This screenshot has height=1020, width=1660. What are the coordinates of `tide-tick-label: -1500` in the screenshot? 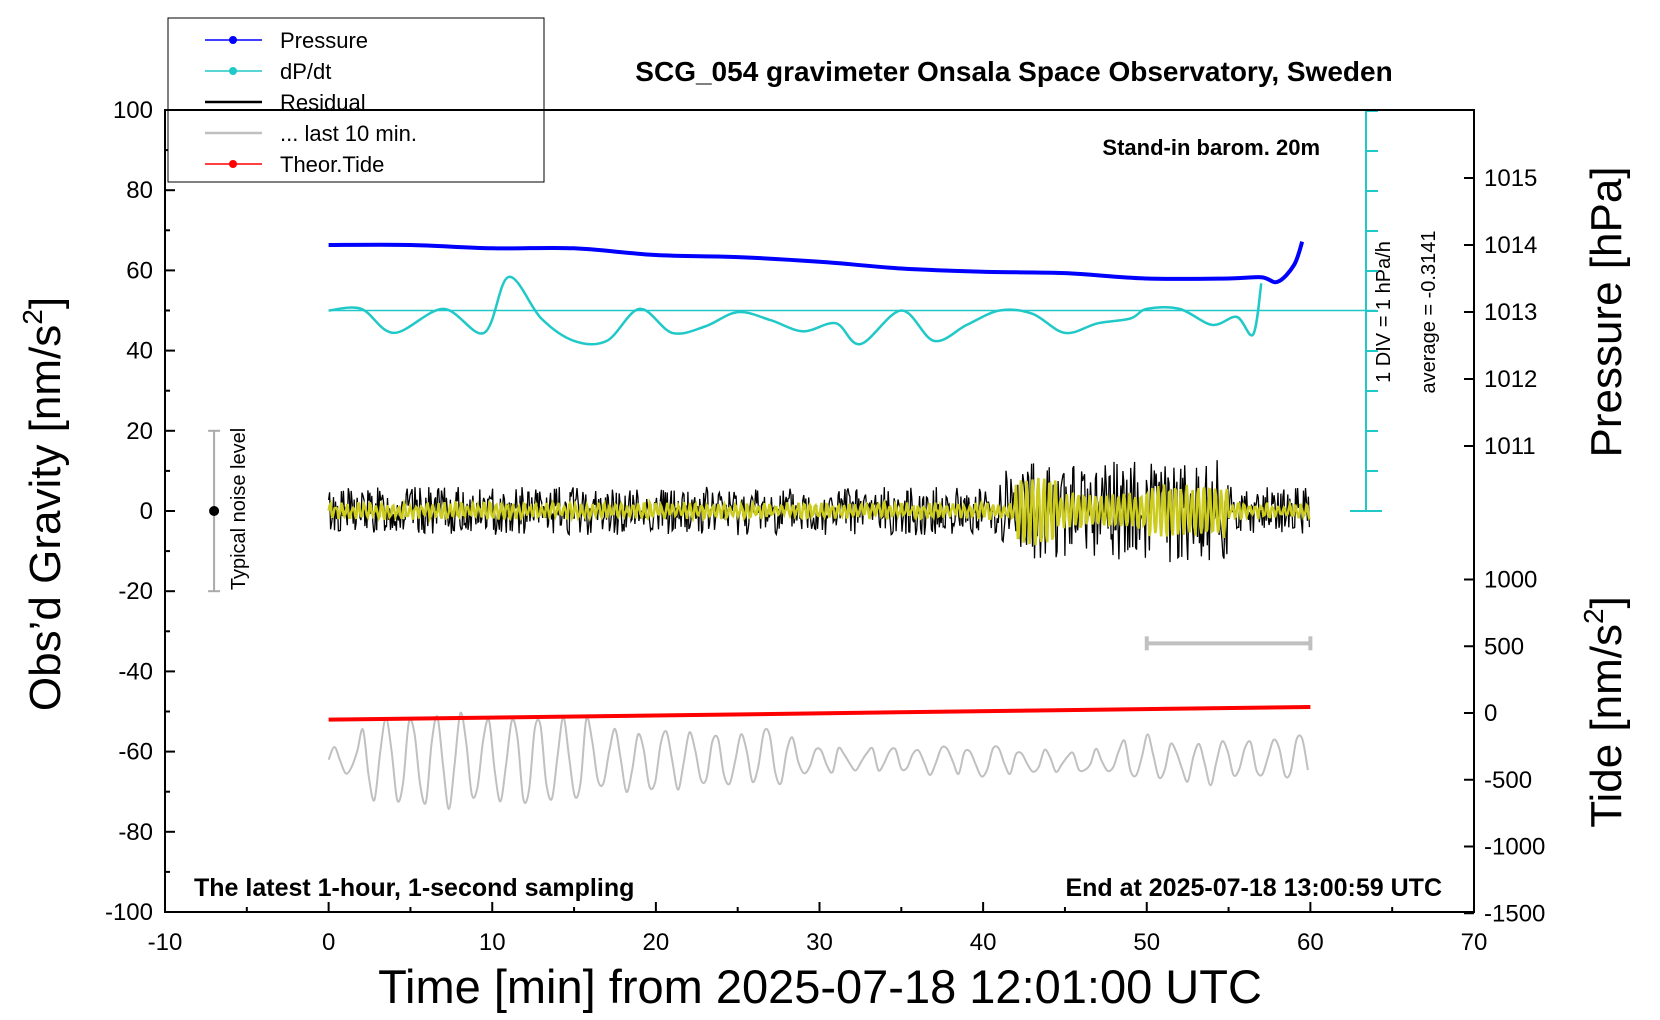 It's located at (1514, 913).